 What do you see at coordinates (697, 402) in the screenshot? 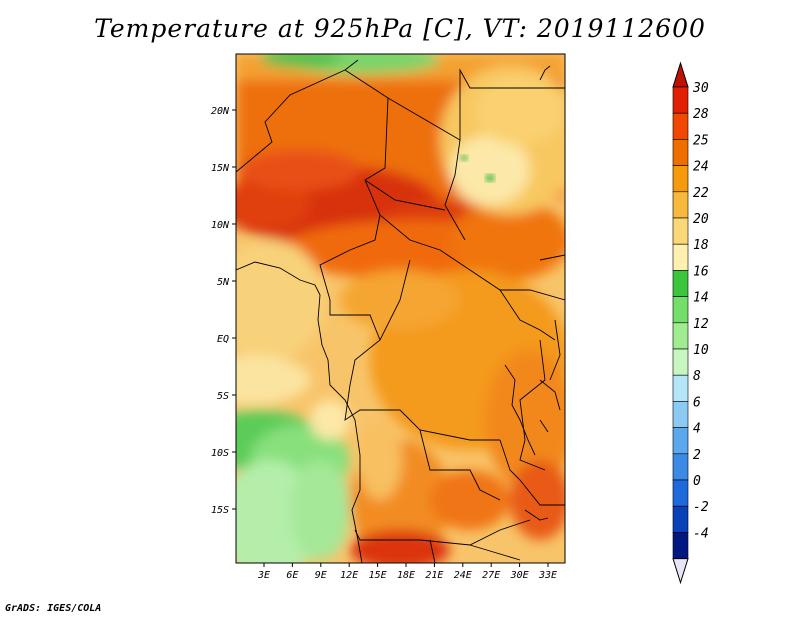
I see `colorbar-label: 6` at bounding box center [697, 402].